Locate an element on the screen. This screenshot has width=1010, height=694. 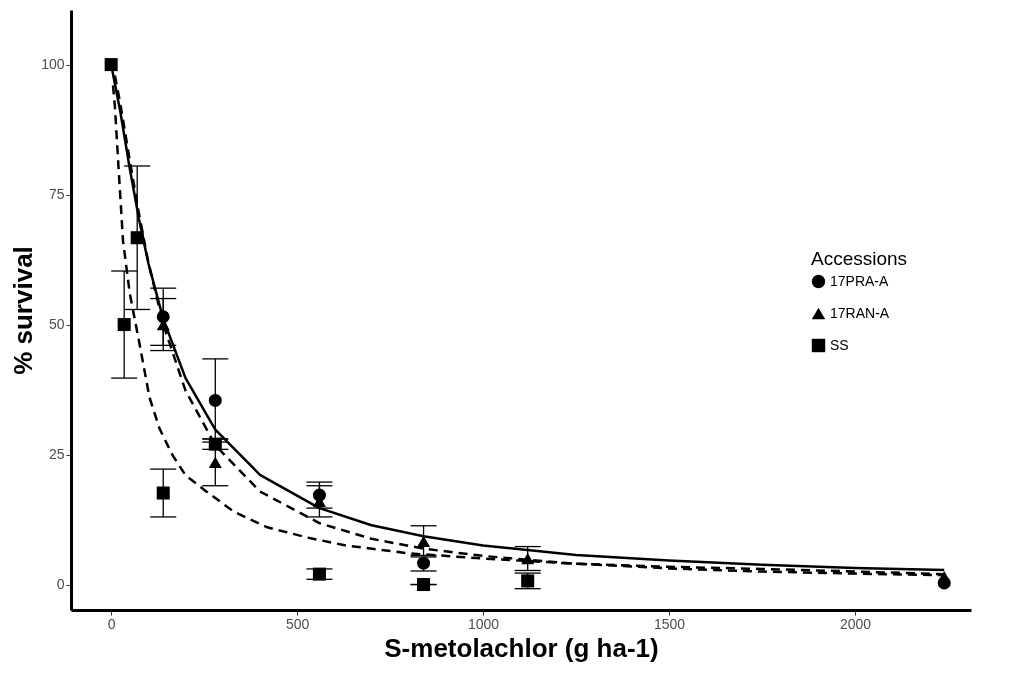
x-tick-label: 2000 is located at coordinates (855, 623).